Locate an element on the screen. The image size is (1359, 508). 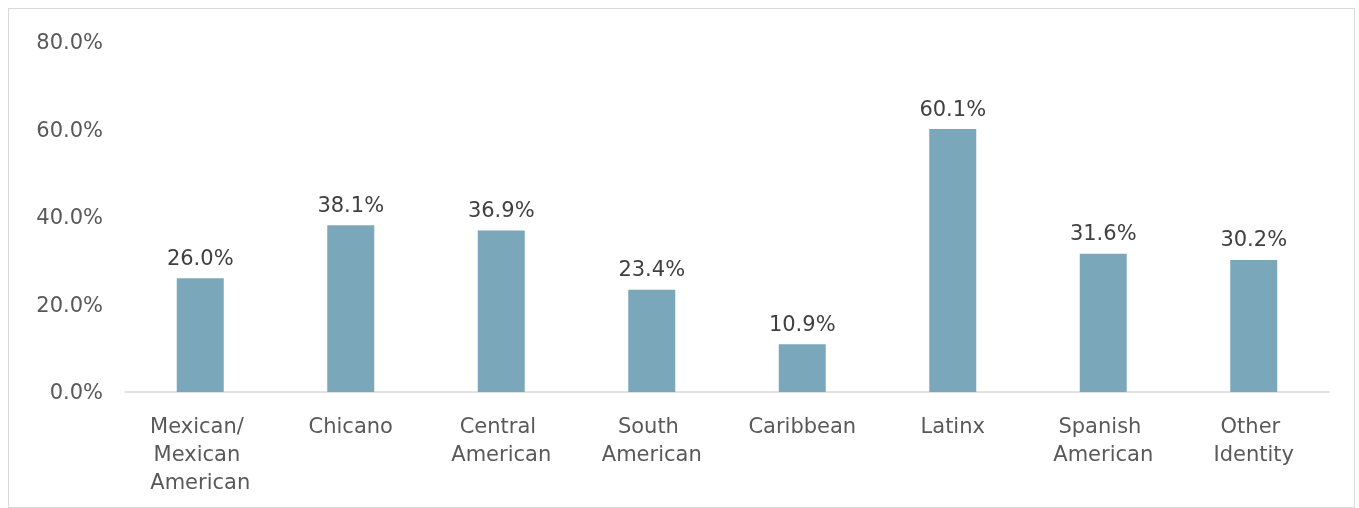
x-tick-label: Central American is located at coordinates (501, 440).